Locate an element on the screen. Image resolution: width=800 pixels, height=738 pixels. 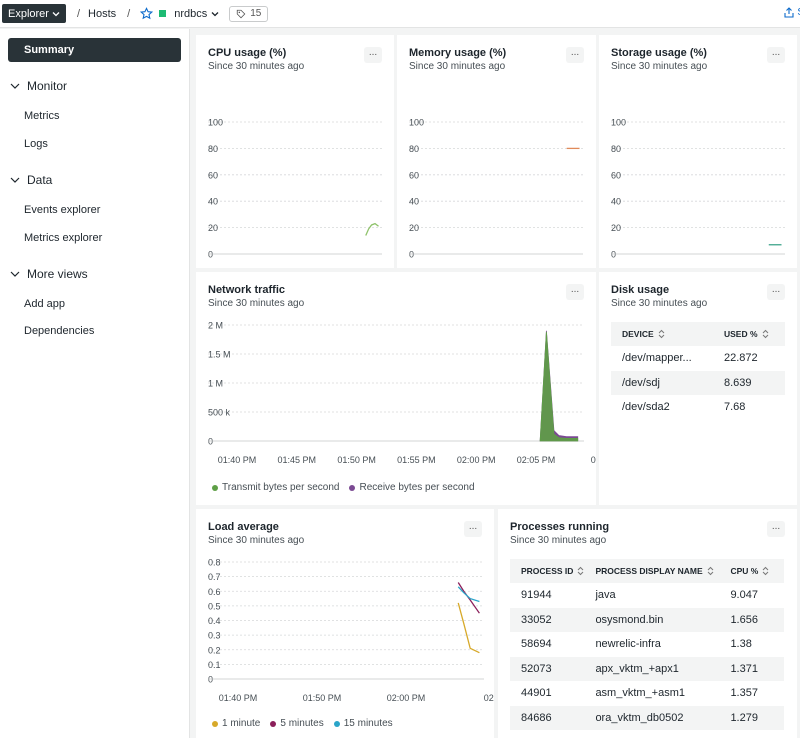
table-row: 58694 newrelic-infra 1.38 is located at coordinates (647, 644).